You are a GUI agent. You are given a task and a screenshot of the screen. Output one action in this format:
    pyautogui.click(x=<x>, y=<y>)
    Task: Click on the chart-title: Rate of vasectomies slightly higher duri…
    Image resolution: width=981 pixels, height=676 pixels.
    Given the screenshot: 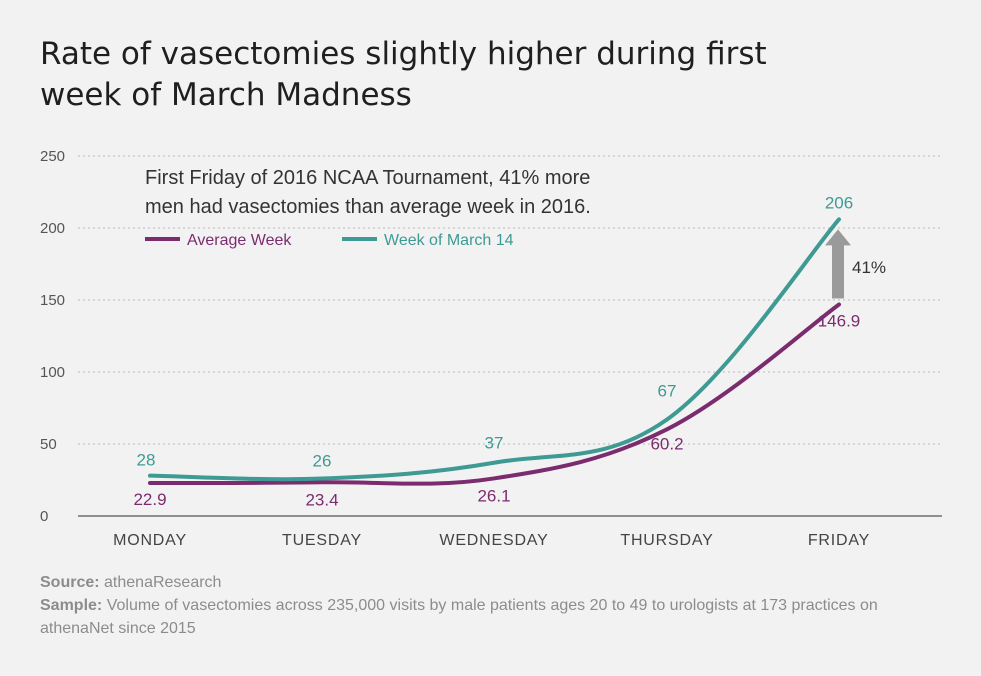 What is the action you would take?
    pyautogui.click(x=403, y=74)
    